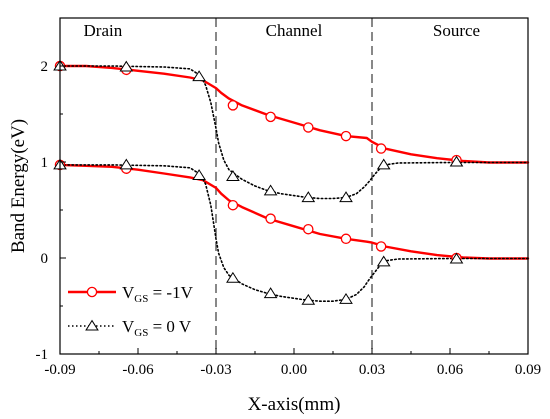 The image size is (550, 419). I want to click on x-axis-title: X-axis(mm), so click(294, 404).